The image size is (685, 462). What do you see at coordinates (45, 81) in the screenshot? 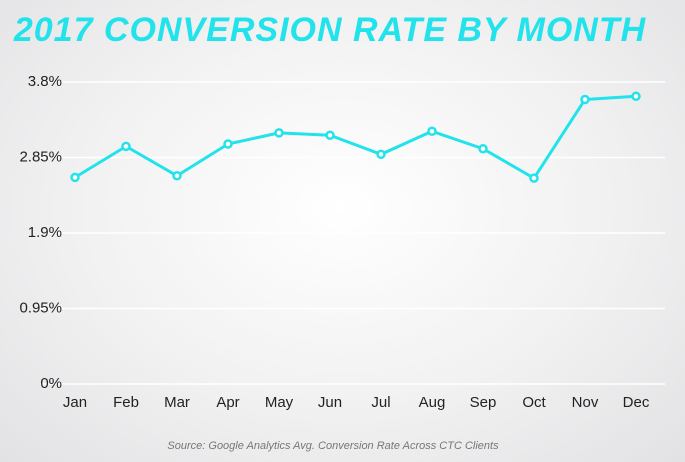
I see `y-tick-label: 3.8%` at bounding box center [45, 81].